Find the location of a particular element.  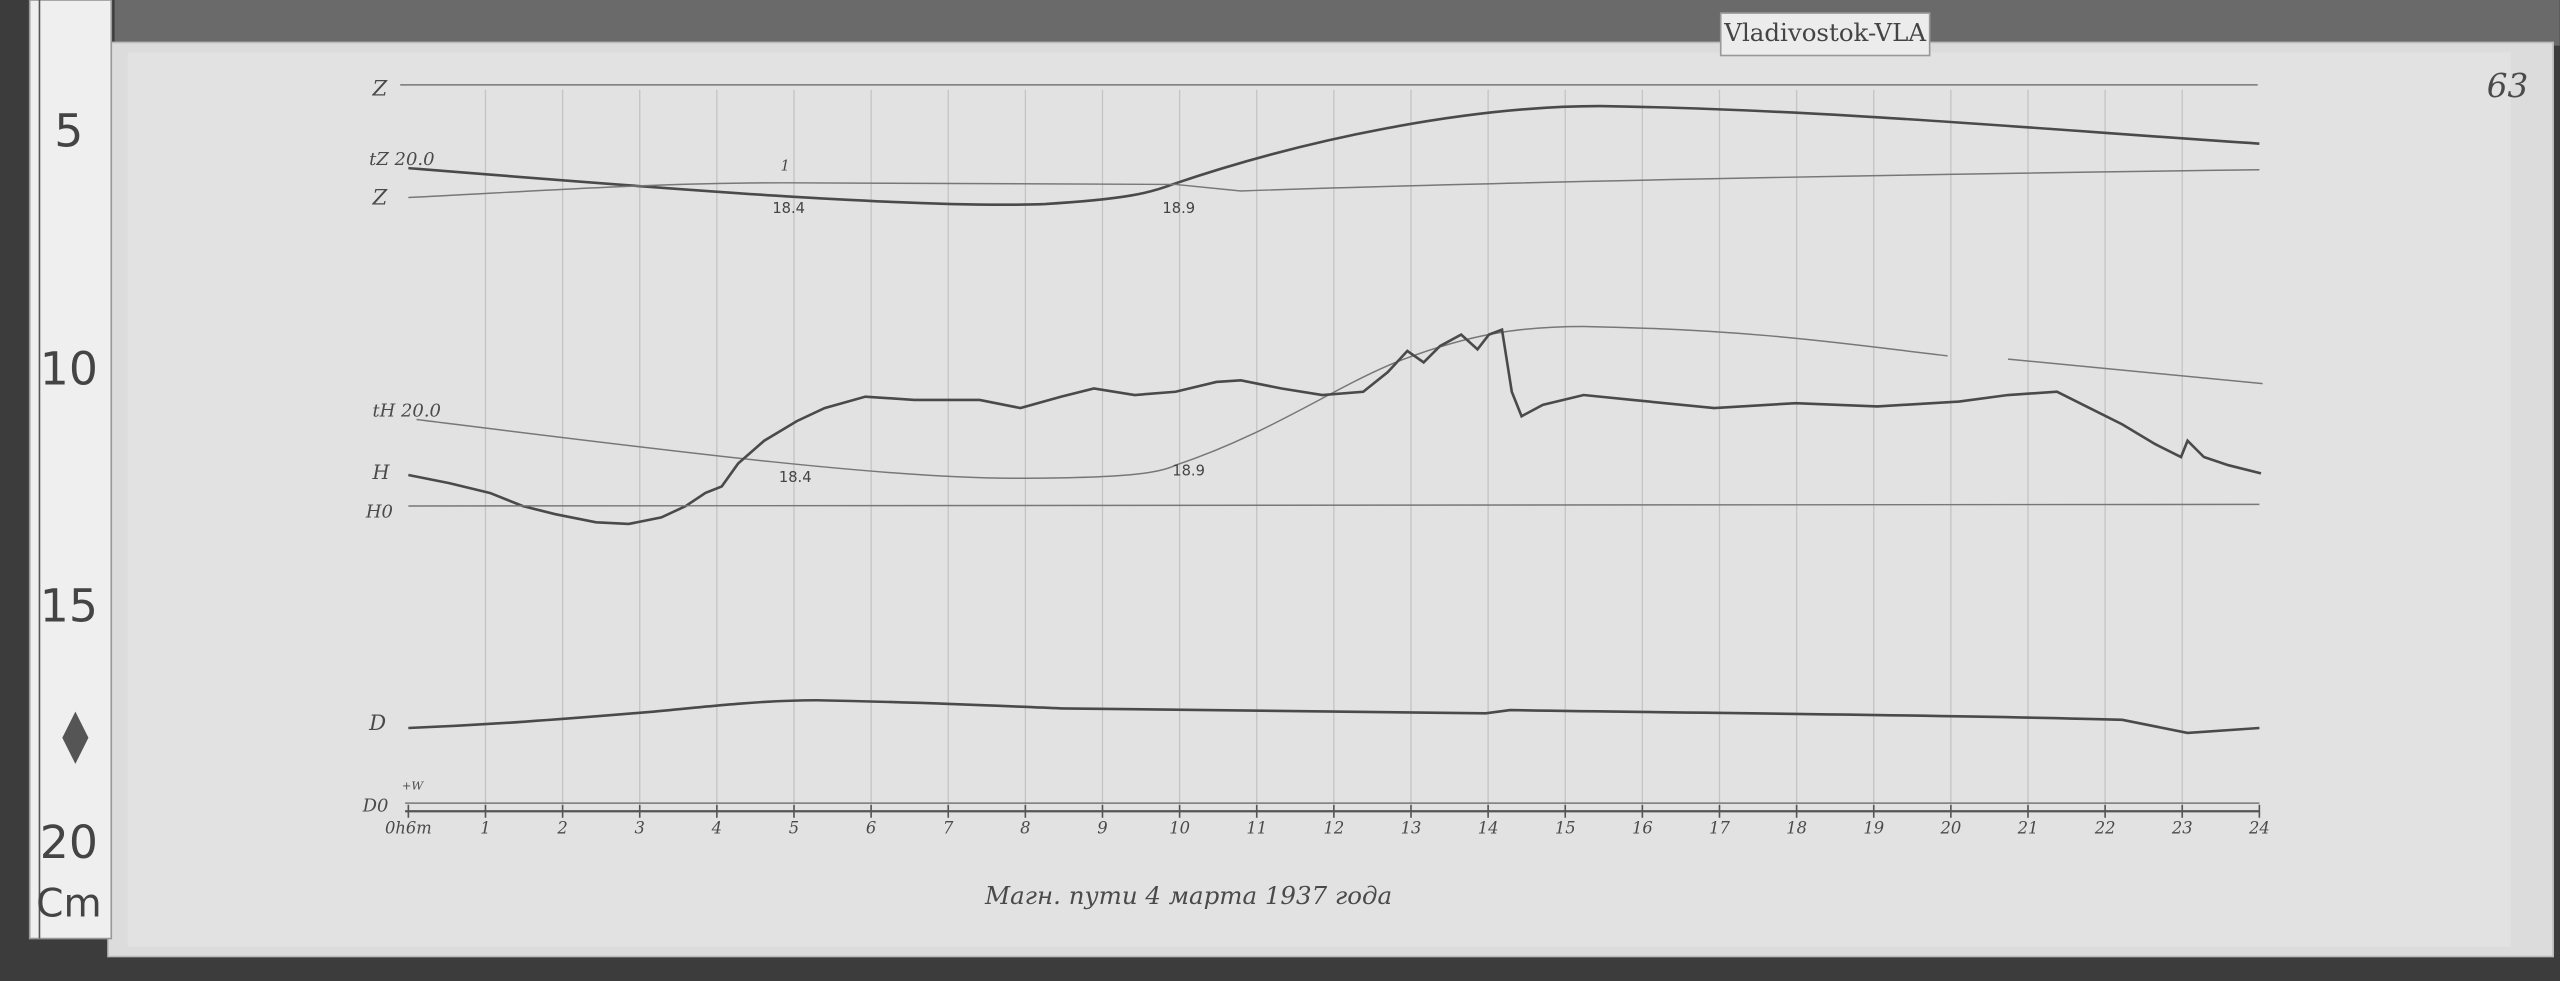

station-name: Vladivostok-VLA is located at coordinates (1824, 32).